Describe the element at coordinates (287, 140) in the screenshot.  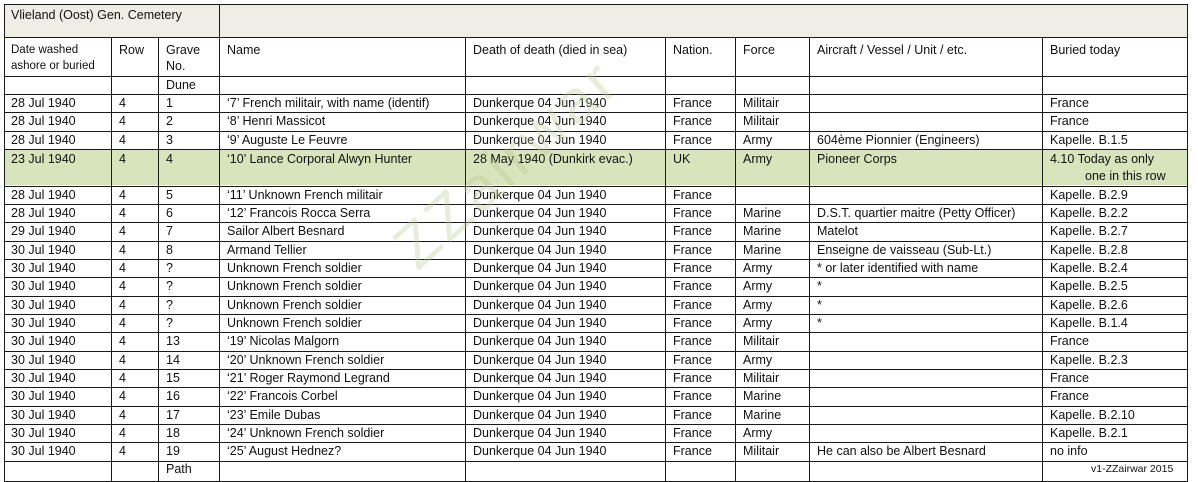
I see `cell-name: ‘9’ Auguste Le Feuvre` at that location.